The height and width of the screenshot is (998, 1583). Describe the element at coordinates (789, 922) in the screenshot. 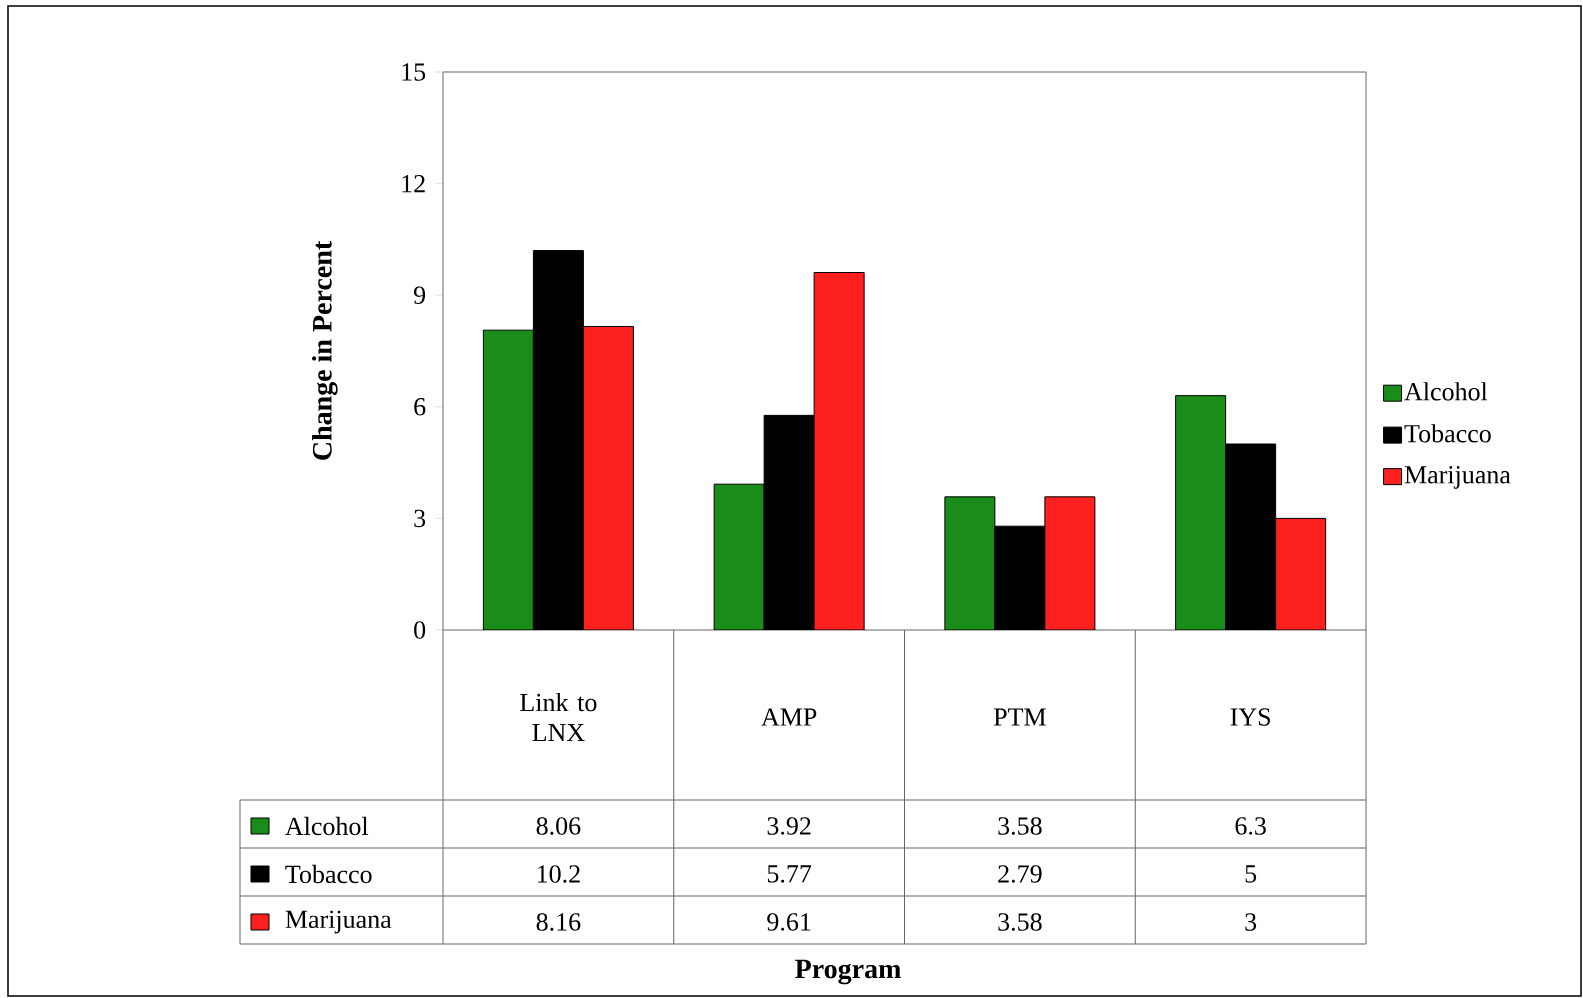

I see `data-label: 9.61` at that location.